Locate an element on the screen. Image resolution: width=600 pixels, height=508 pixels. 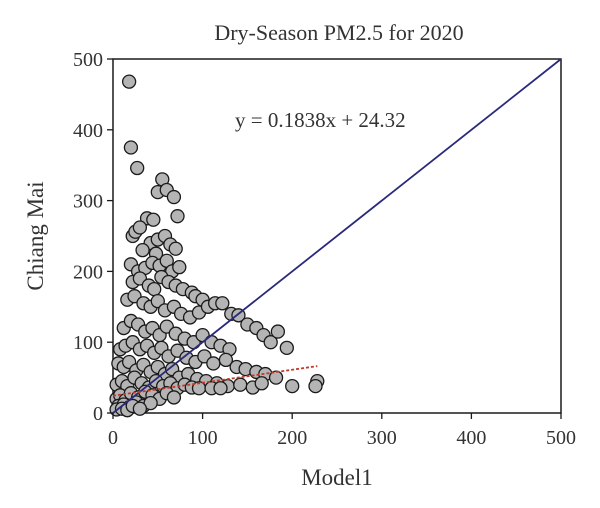
y-tick-label: 0 is located at coordinates (98, 414).